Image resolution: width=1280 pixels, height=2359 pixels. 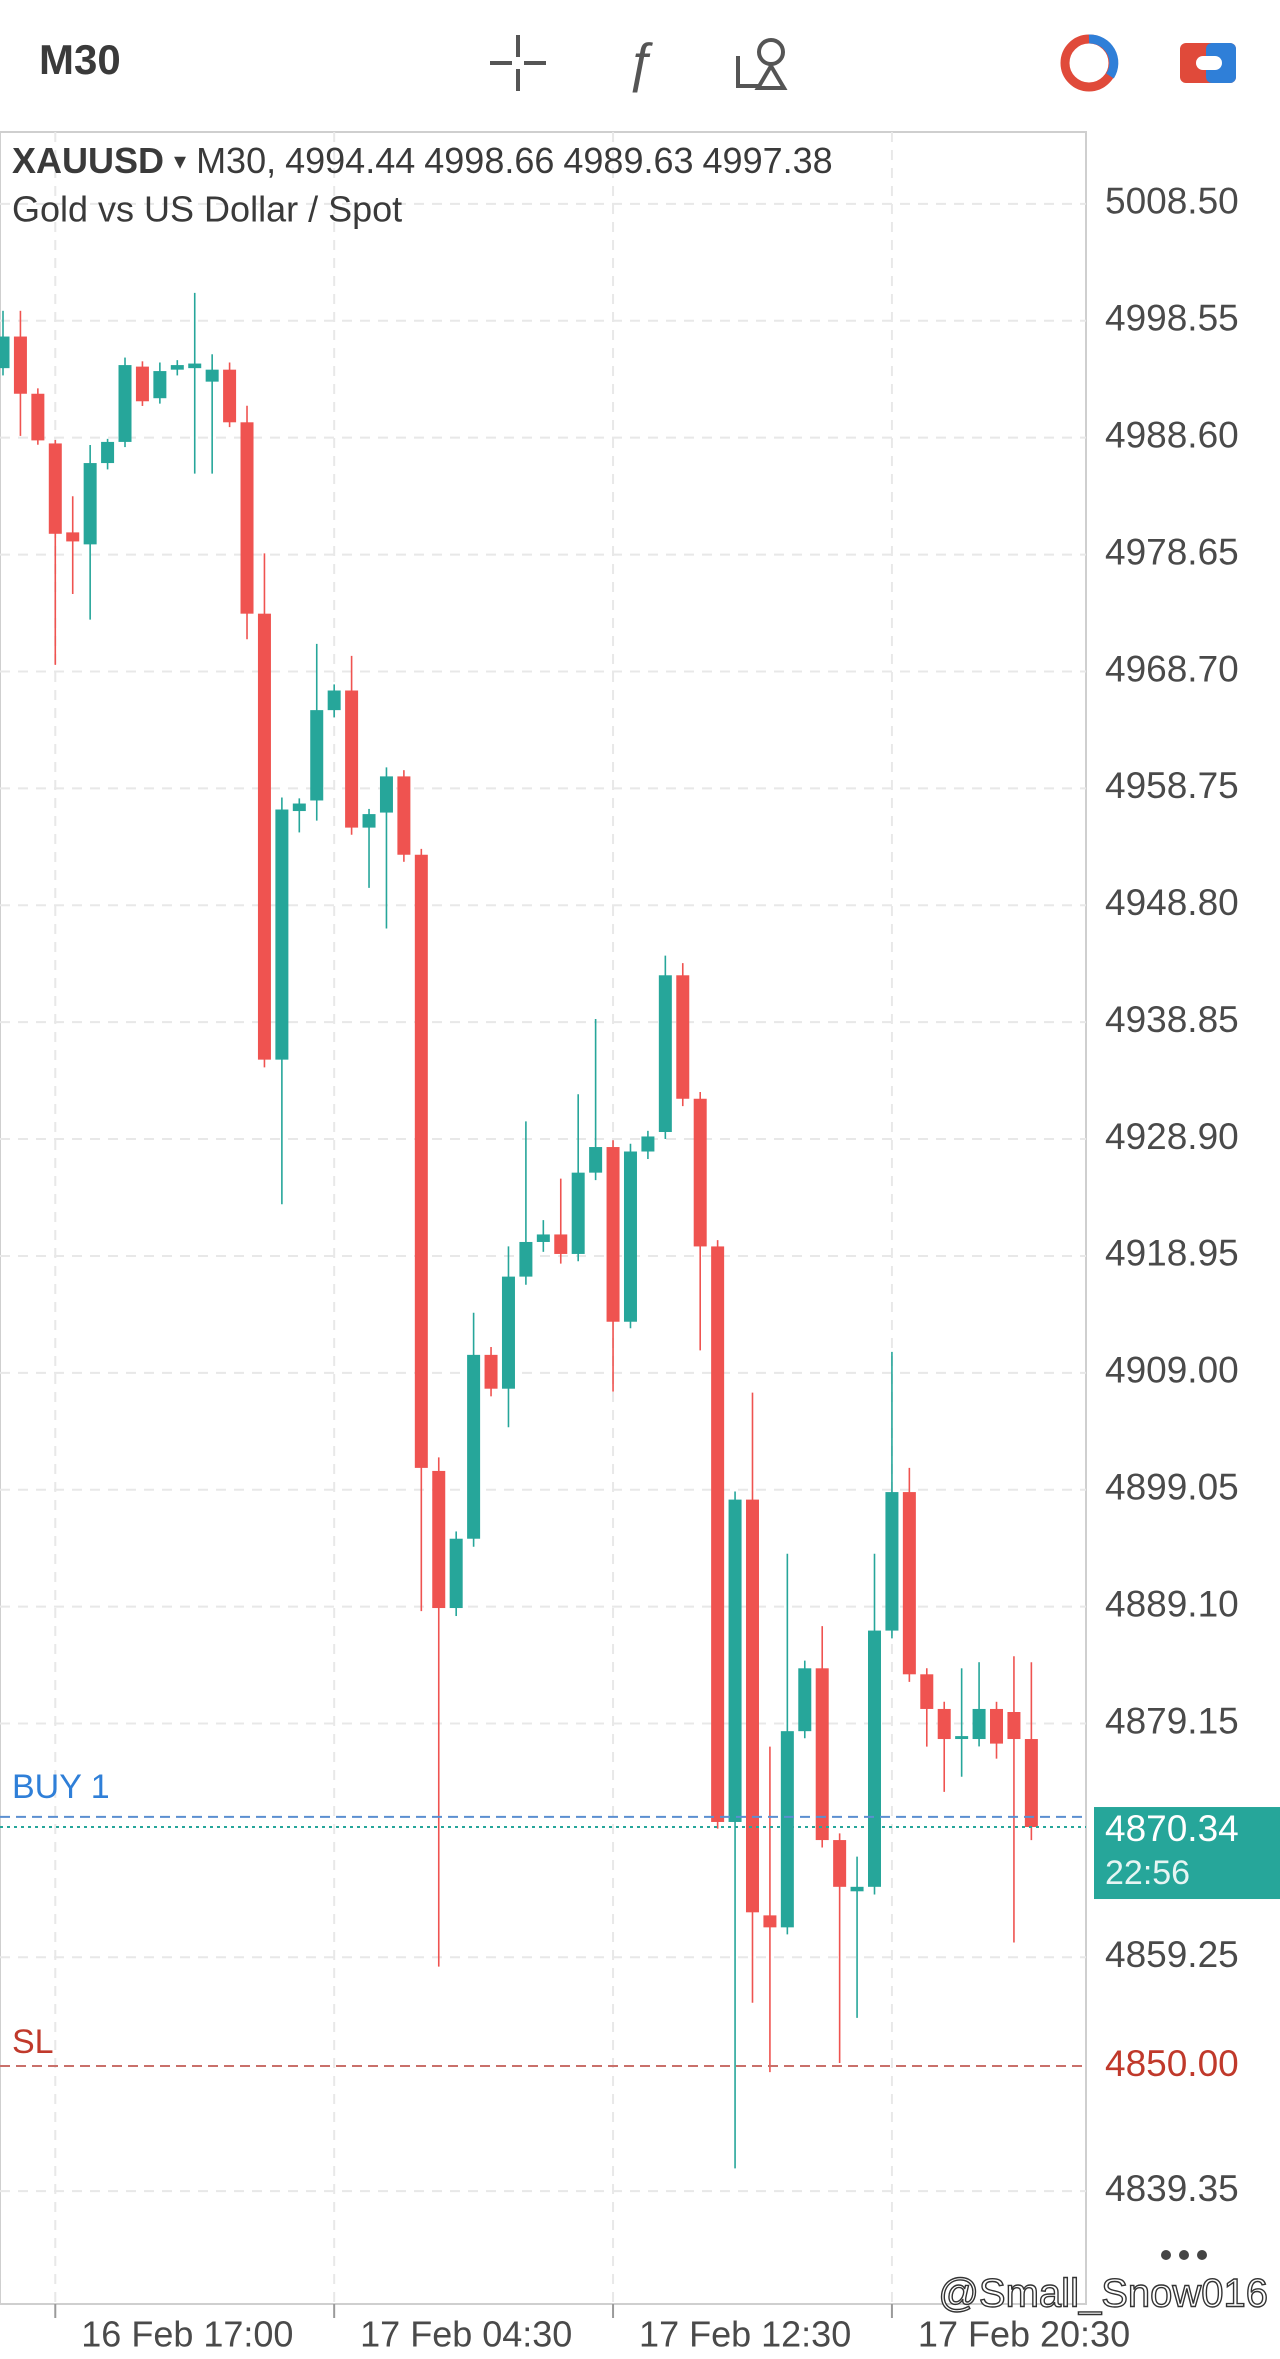 What do you see at coordinates (1172, 1828) in the screenshot?
I see `current-price-label: 4870.34` at bounding box center [1172, 1828].